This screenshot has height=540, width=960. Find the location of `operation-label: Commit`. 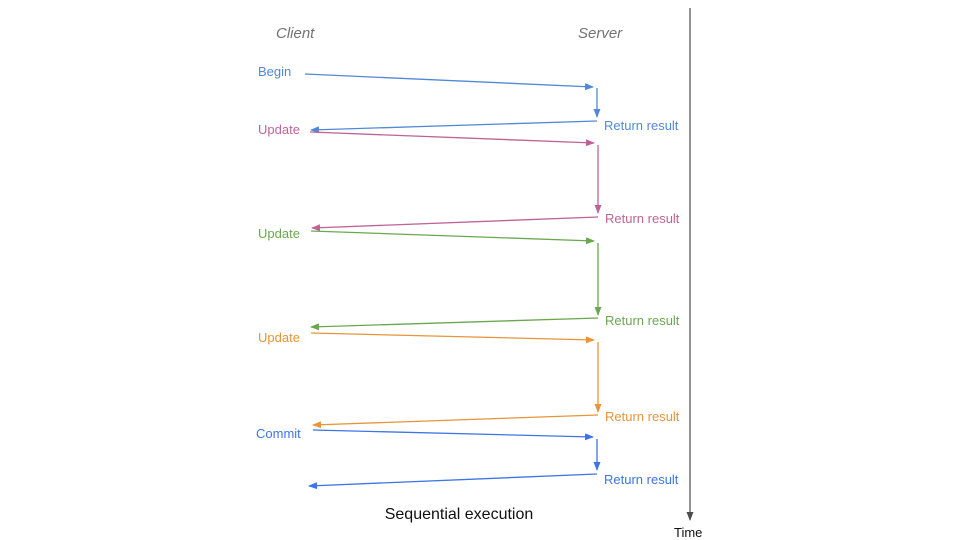

operation-label: Commit is located at coordinates (278, 433).